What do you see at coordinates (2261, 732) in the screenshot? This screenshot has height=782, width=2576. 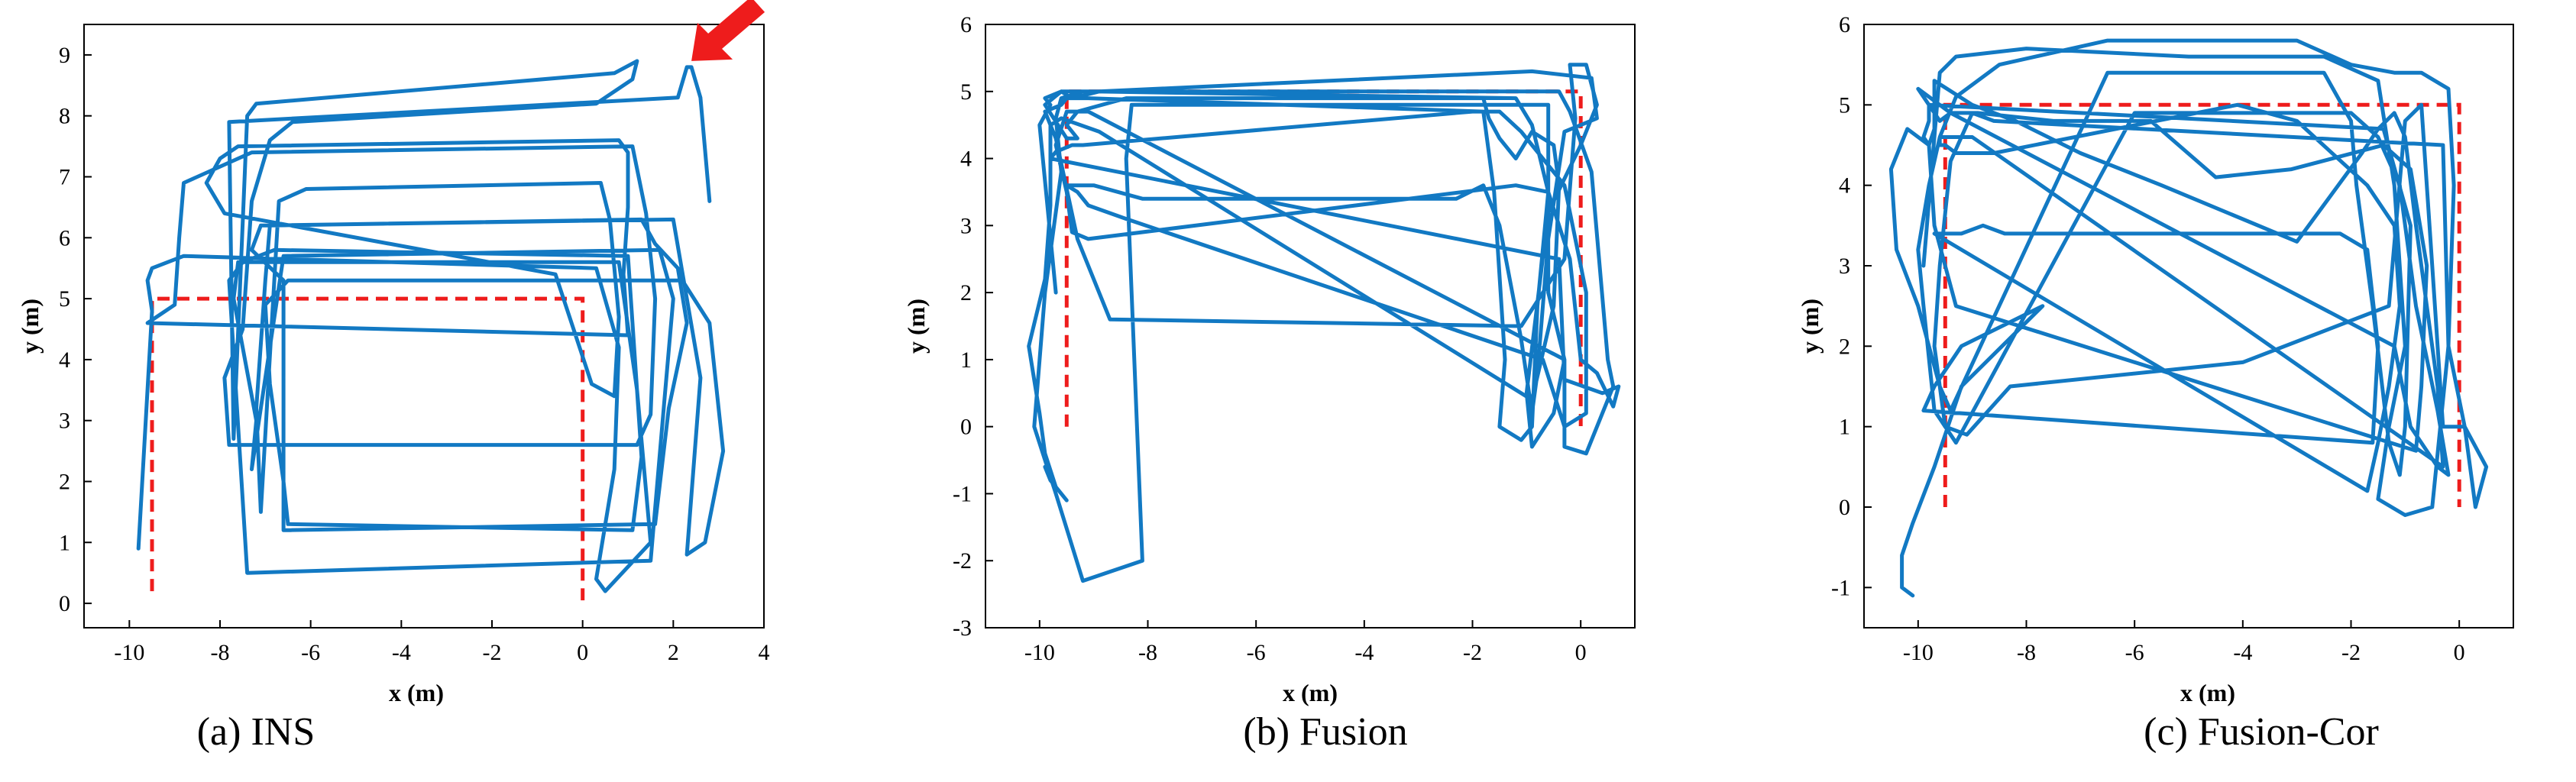 I see `panel-caption: (c) Fusion-Cor` at bounding box center [2261, 732].